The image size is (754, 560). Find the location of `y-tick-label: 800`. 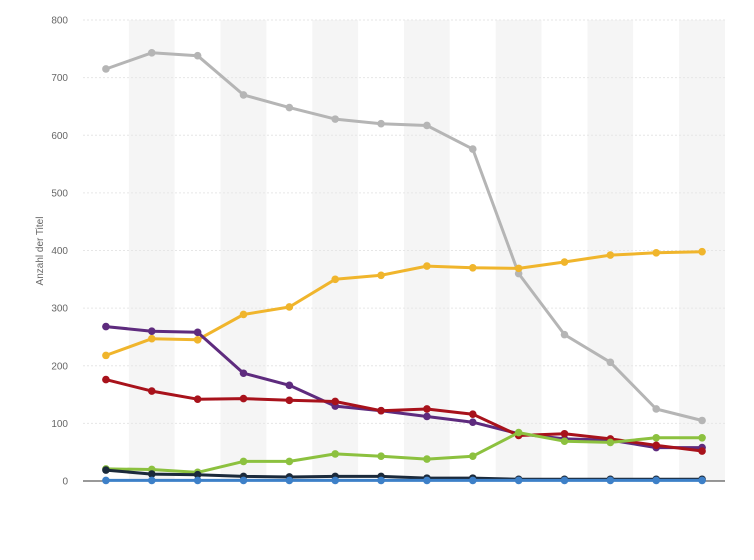

y-tick-label: 800 is located at coordinates (59, 21).